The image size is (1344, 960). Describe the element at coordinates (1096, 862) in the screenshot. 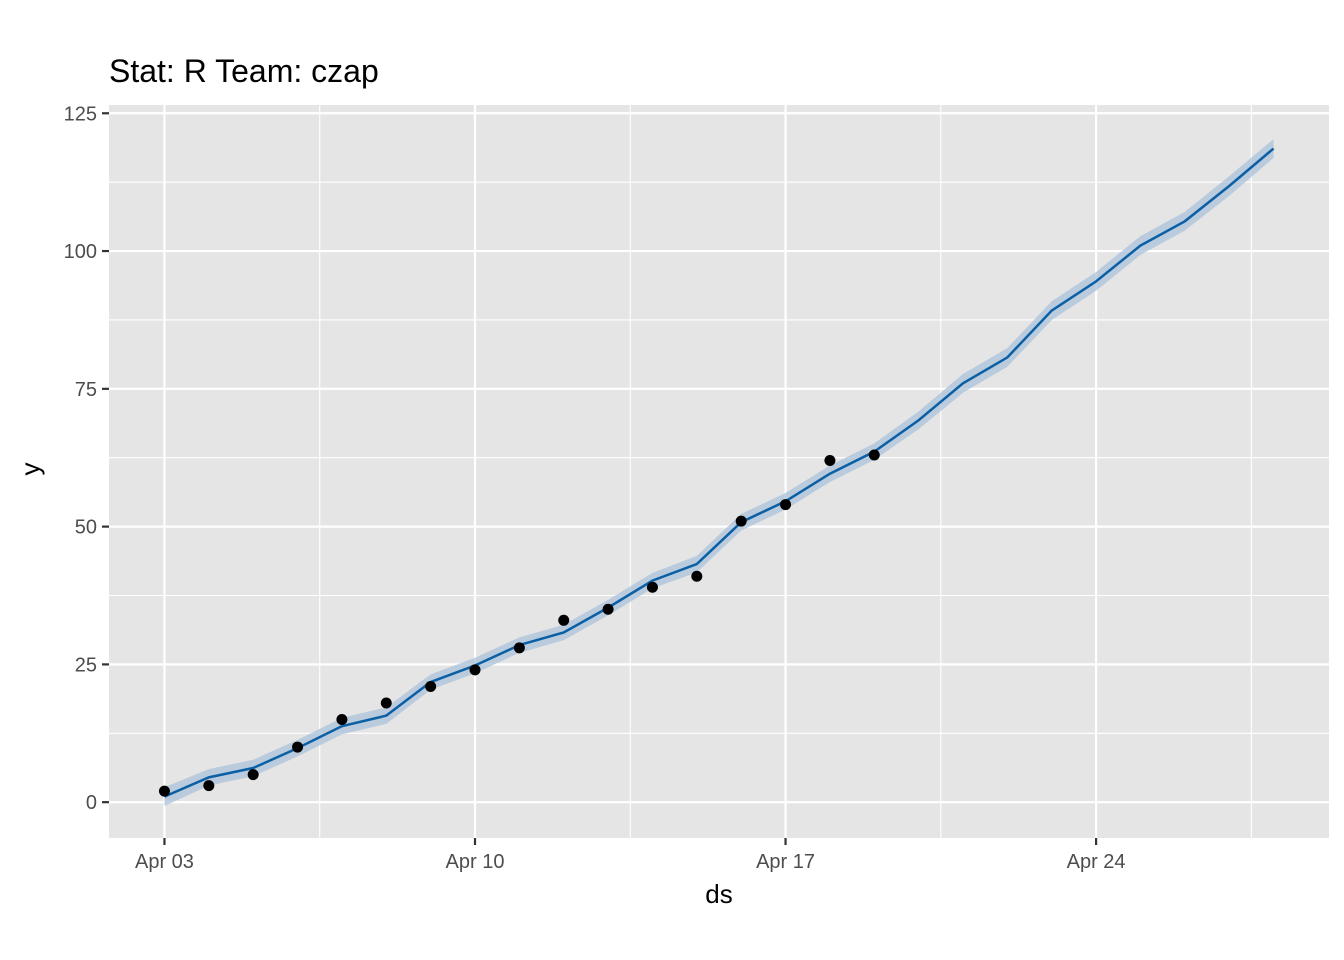

I see `x-tick-label: Apr 24` at that location.